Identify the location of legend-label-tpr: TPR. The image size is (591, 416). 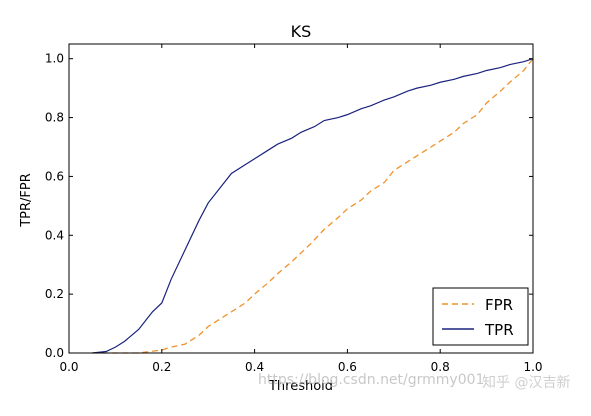
(499, 330).